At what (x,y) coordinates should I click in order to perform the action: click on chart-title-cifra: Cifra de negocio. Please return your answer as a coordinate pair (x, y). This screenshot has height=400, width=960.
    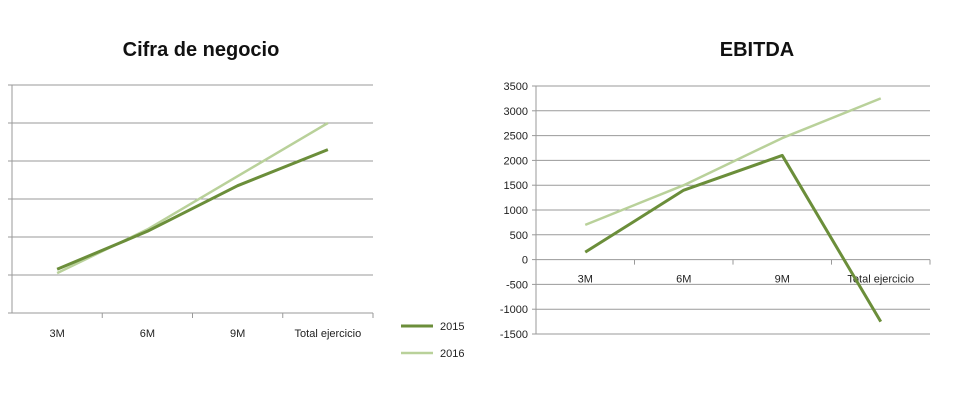
    Looking at the image, I should click on (201, 50).